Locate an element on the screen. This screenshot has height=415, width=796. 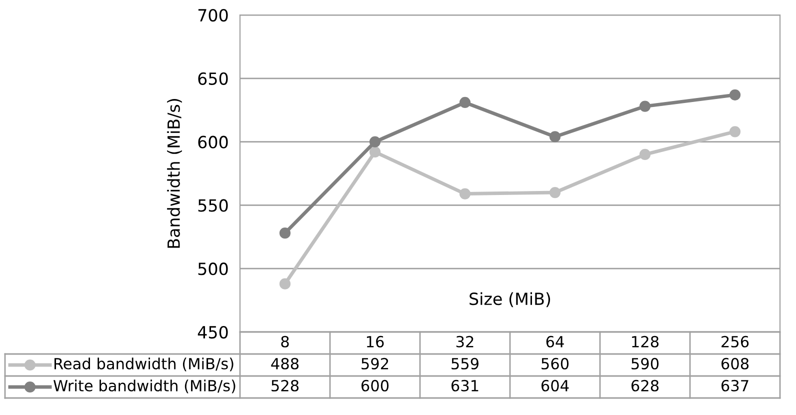
x-tick-label: 16 is located at coordinates (375, 342).